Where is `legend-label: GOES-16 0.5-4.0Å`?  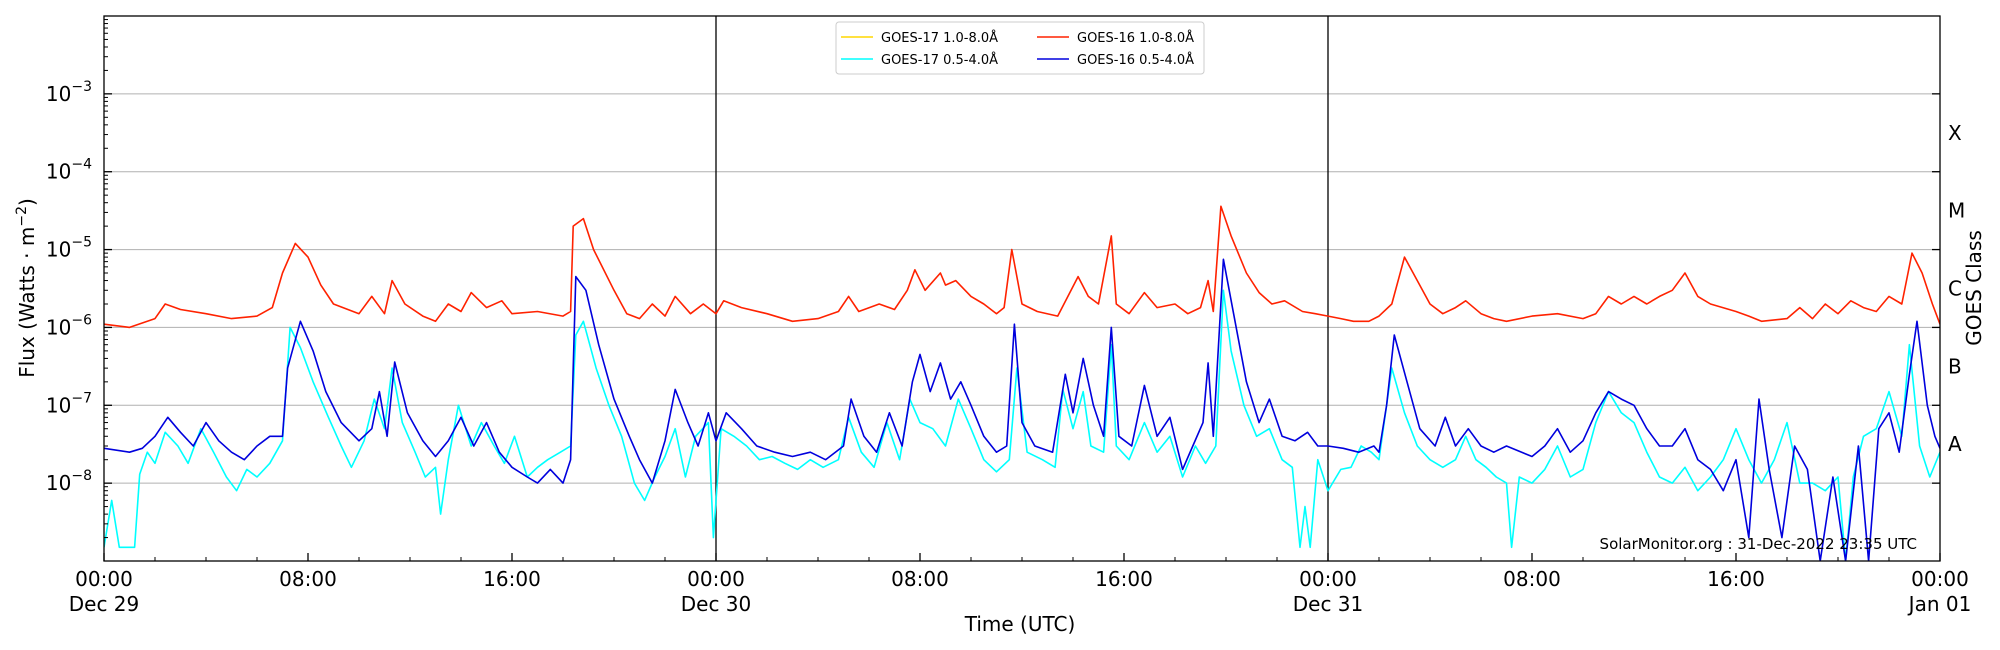
legend-label: GOES-16 0.5-4.0Å is located at coordinates (1135, 60).